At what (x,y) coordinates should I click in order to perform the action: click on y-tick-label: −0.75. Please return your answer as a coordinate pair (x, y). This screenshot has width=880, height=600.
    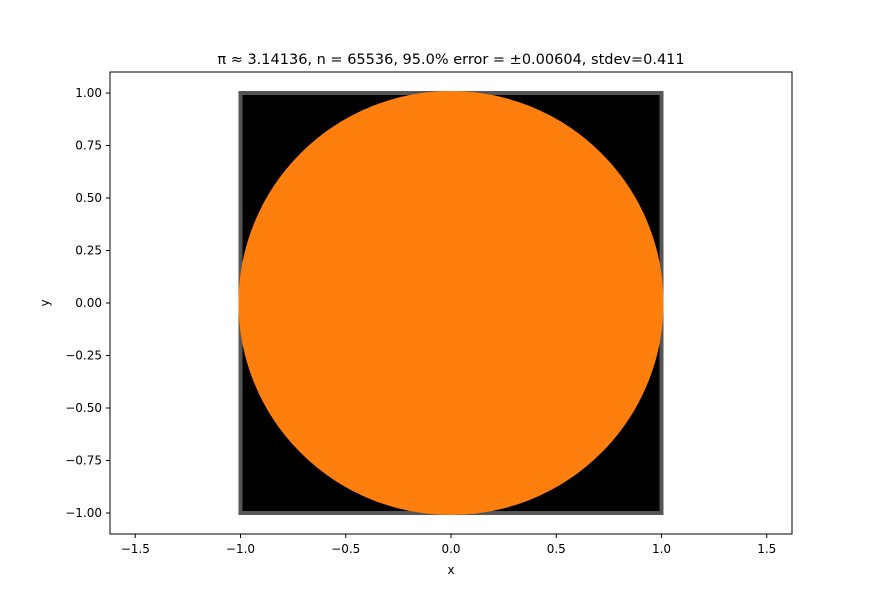
    Looking at the image, I should click on (83, 461).